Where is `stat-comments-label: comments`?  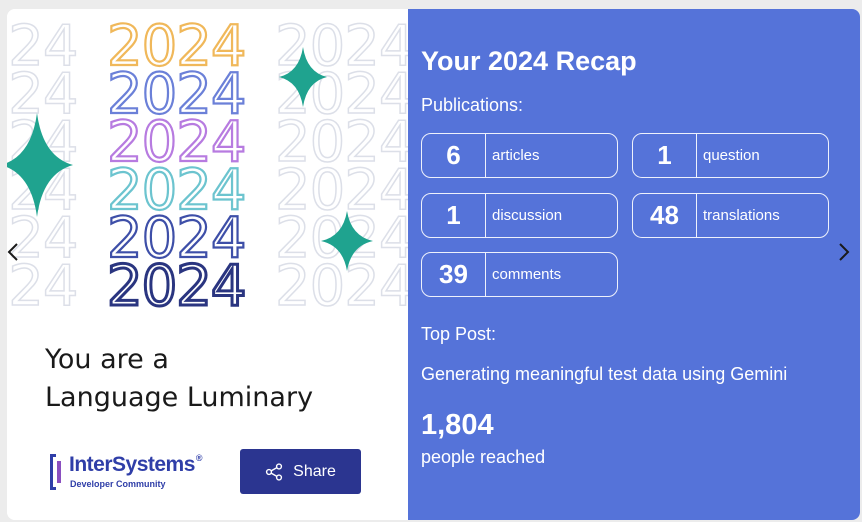
stat-comments-label: comments is located at coordinates (527, 274).